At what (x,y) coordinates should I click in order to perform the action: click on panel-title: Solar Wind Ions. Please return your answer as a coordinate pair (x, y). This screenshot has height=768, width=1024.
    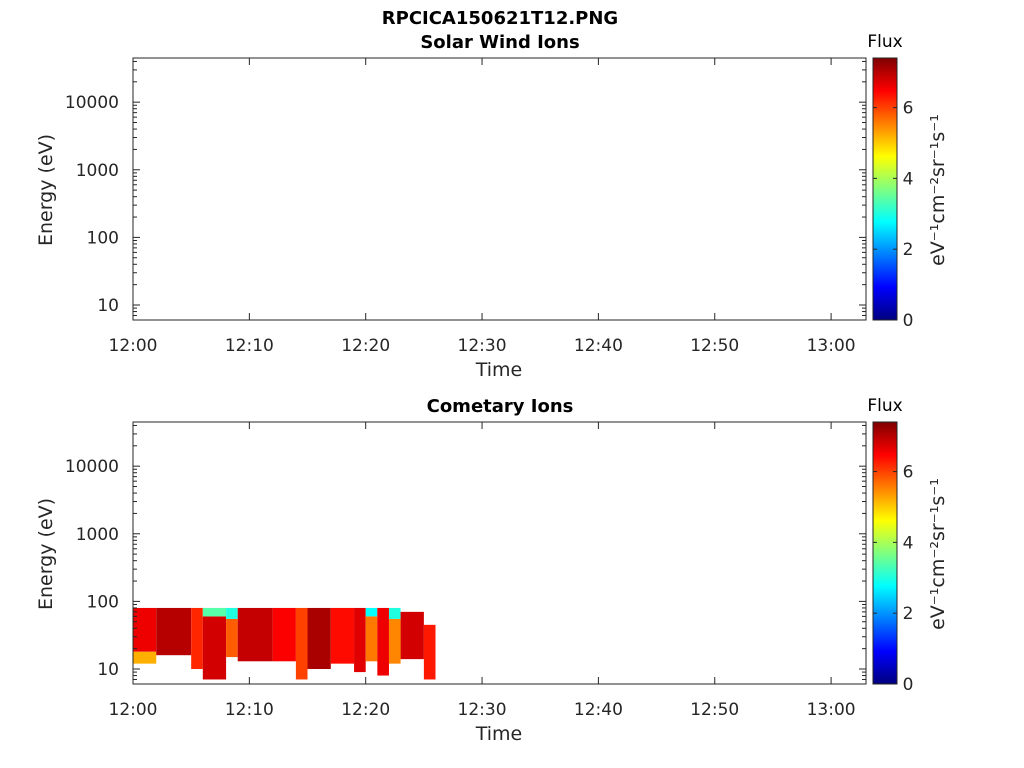
    Looking at the image, I should click on (499, 42).